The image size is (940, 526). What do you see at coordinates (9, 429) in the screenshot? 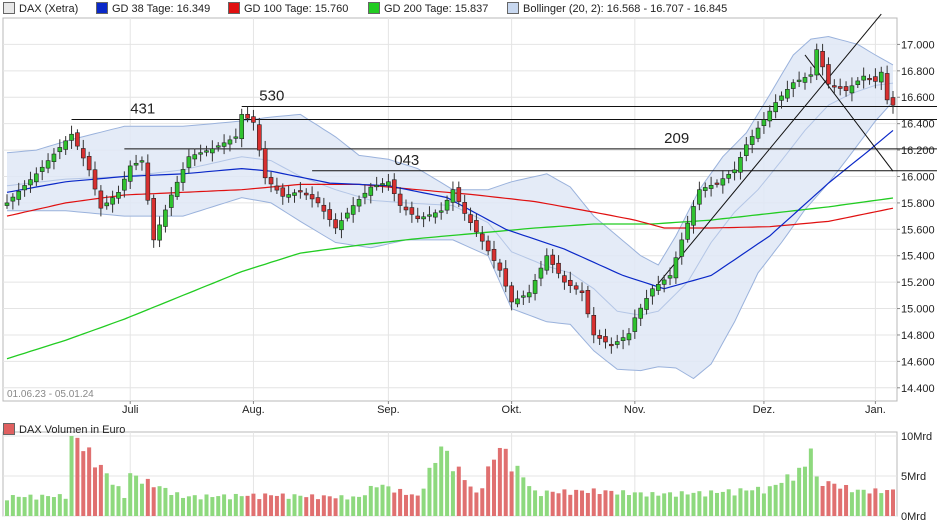
I see `volume-swatch` at bounding box center [9, 429].